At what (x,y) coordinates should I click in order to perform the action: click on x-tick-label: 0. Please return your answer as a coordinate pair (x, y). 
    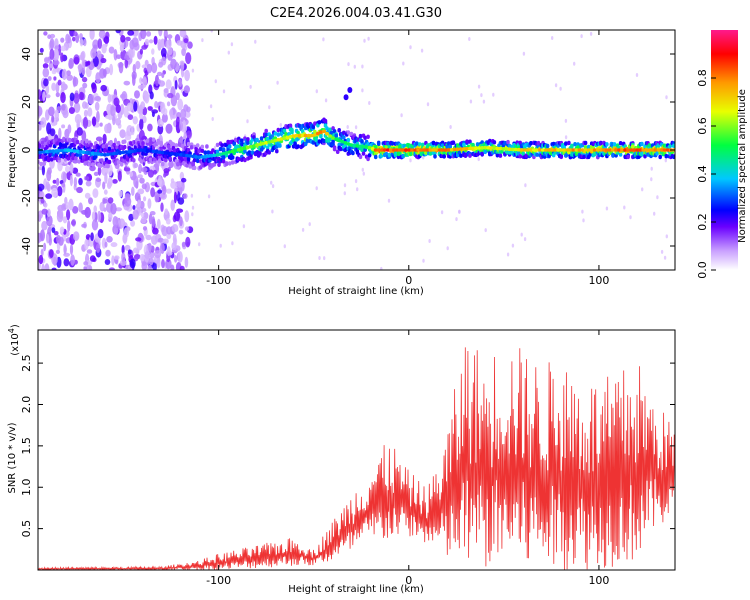
    Looking at the image, I should click on (408, 280).